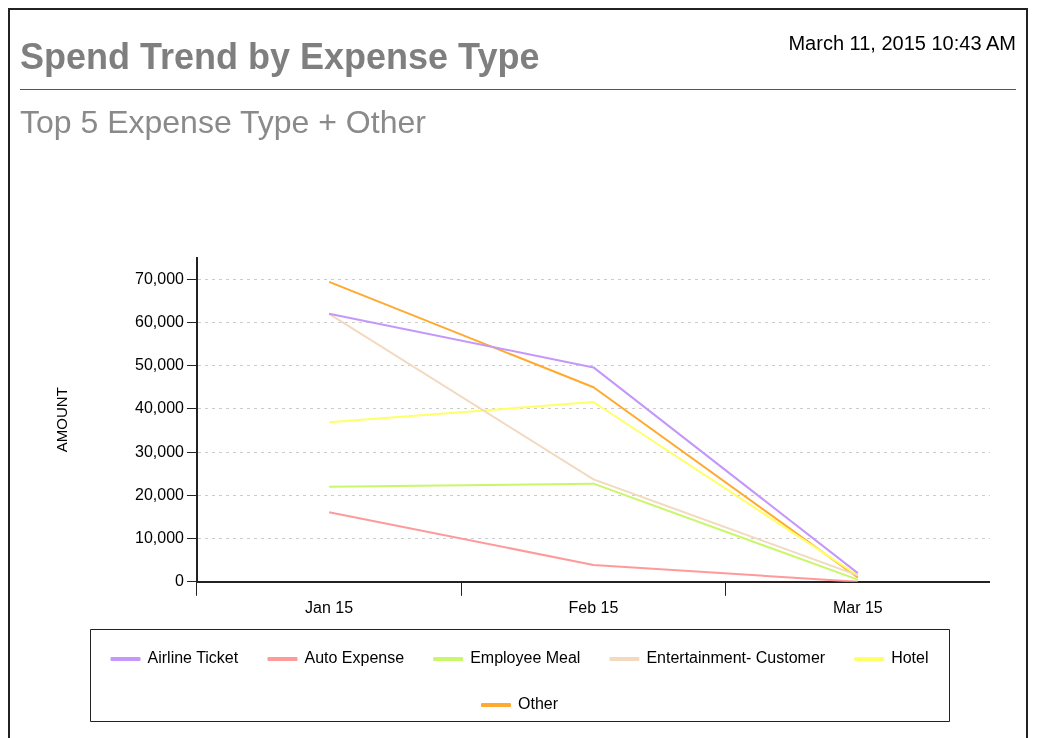 The width and height of the screenshot is (1037, 738). What do you see at coordinates (160, 278) in the screenshot?
I see `y-tick-label: 70,000` at bounding box center [160, 278].